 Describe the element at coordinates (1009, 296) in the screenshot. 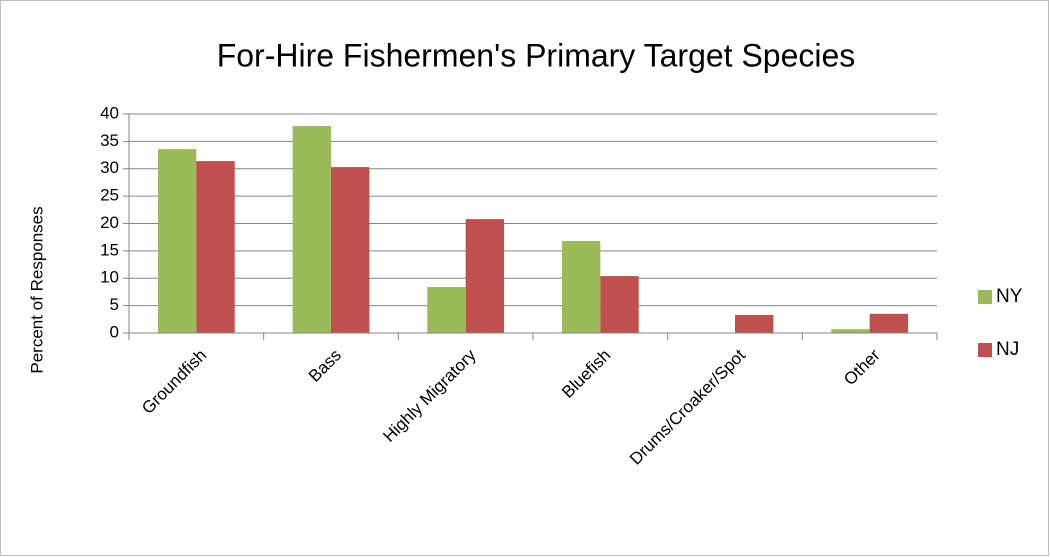

I see `legend-label: NY` at that location.